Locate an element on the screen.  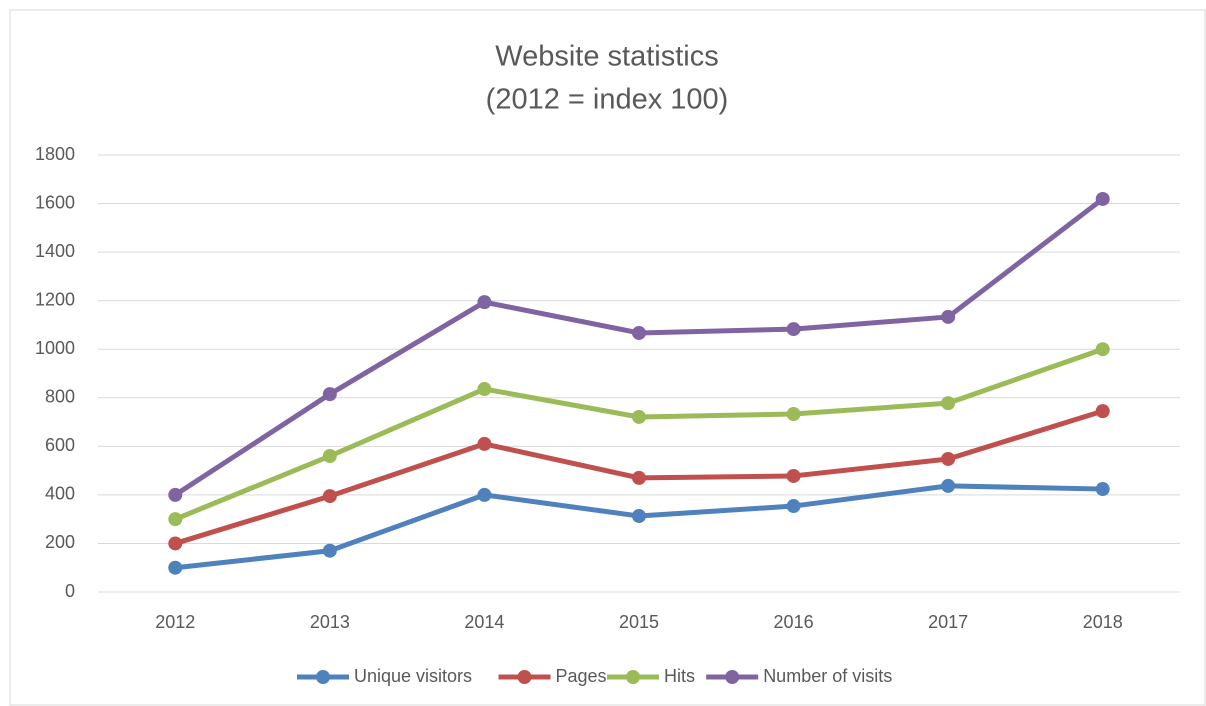
y-tick-label: 800 is located at coordinates (60, 397).